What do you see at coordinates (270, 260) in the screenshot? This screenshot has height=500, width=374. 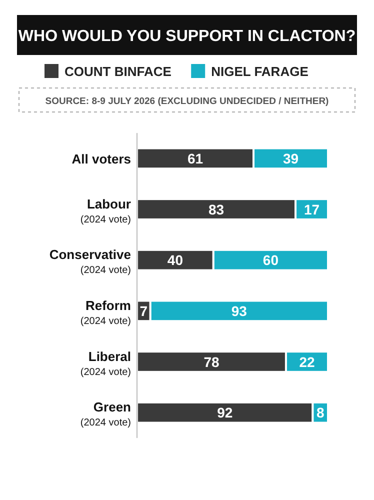 I see `data-label: 60` at bounding box center [270, 260].